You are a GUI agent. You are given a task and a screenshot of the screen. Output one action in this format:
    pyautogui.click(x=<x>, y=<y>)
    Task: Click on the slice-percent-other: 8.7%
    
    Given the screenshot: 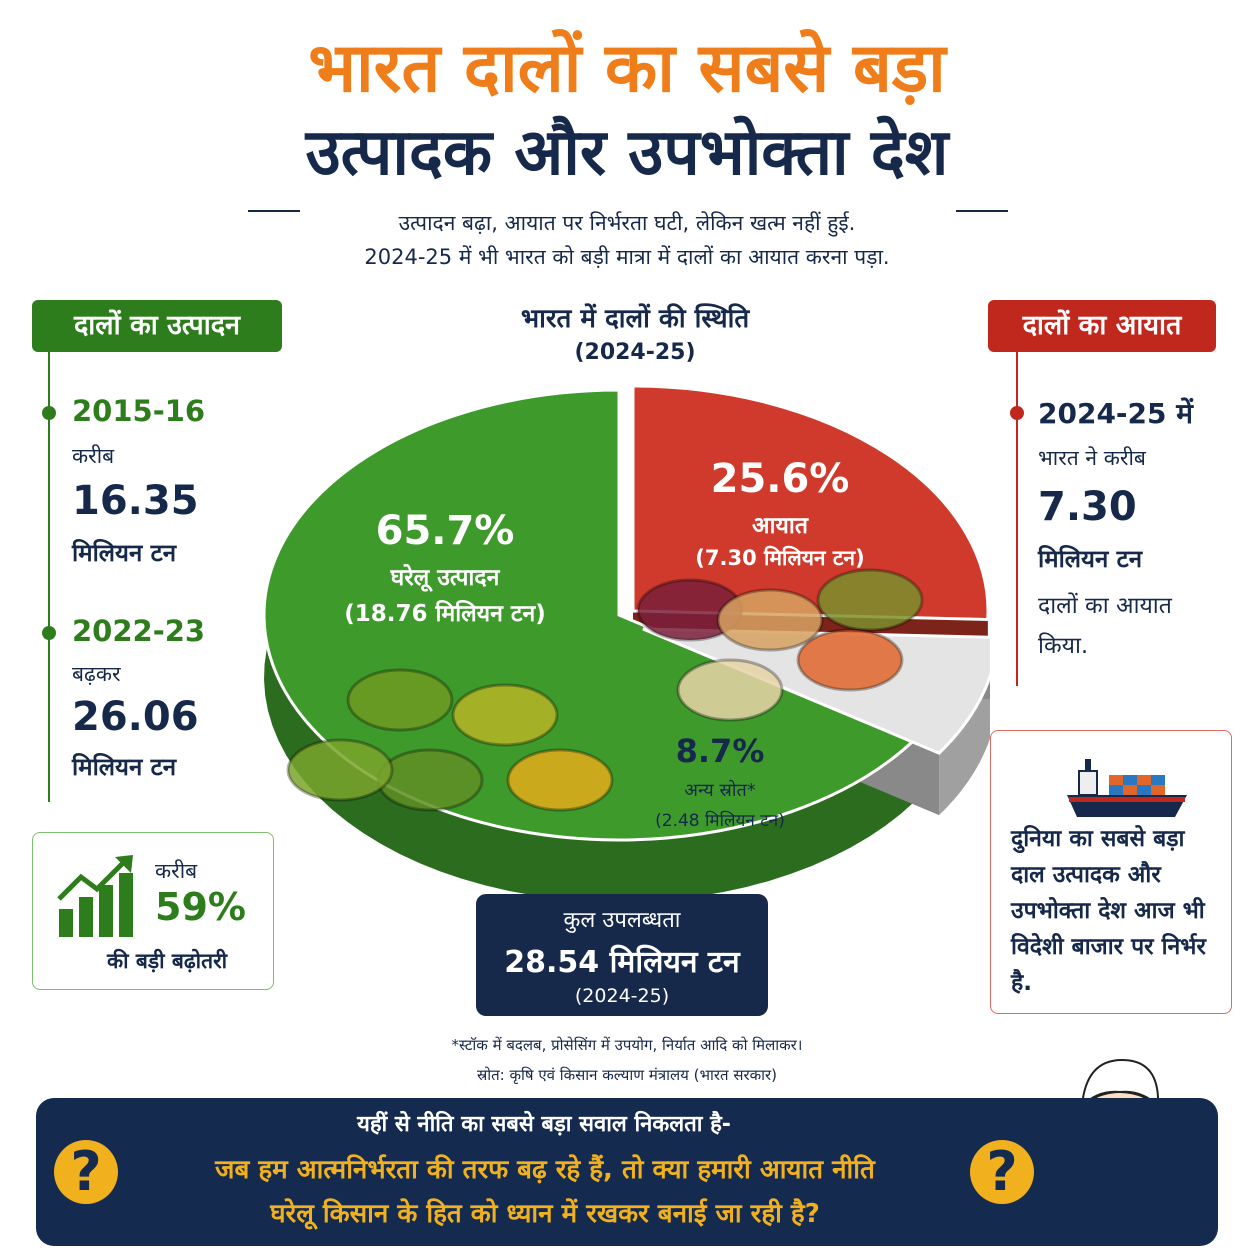 What is the action you would take?
    pyautogui.click(x=720, y=751)
    